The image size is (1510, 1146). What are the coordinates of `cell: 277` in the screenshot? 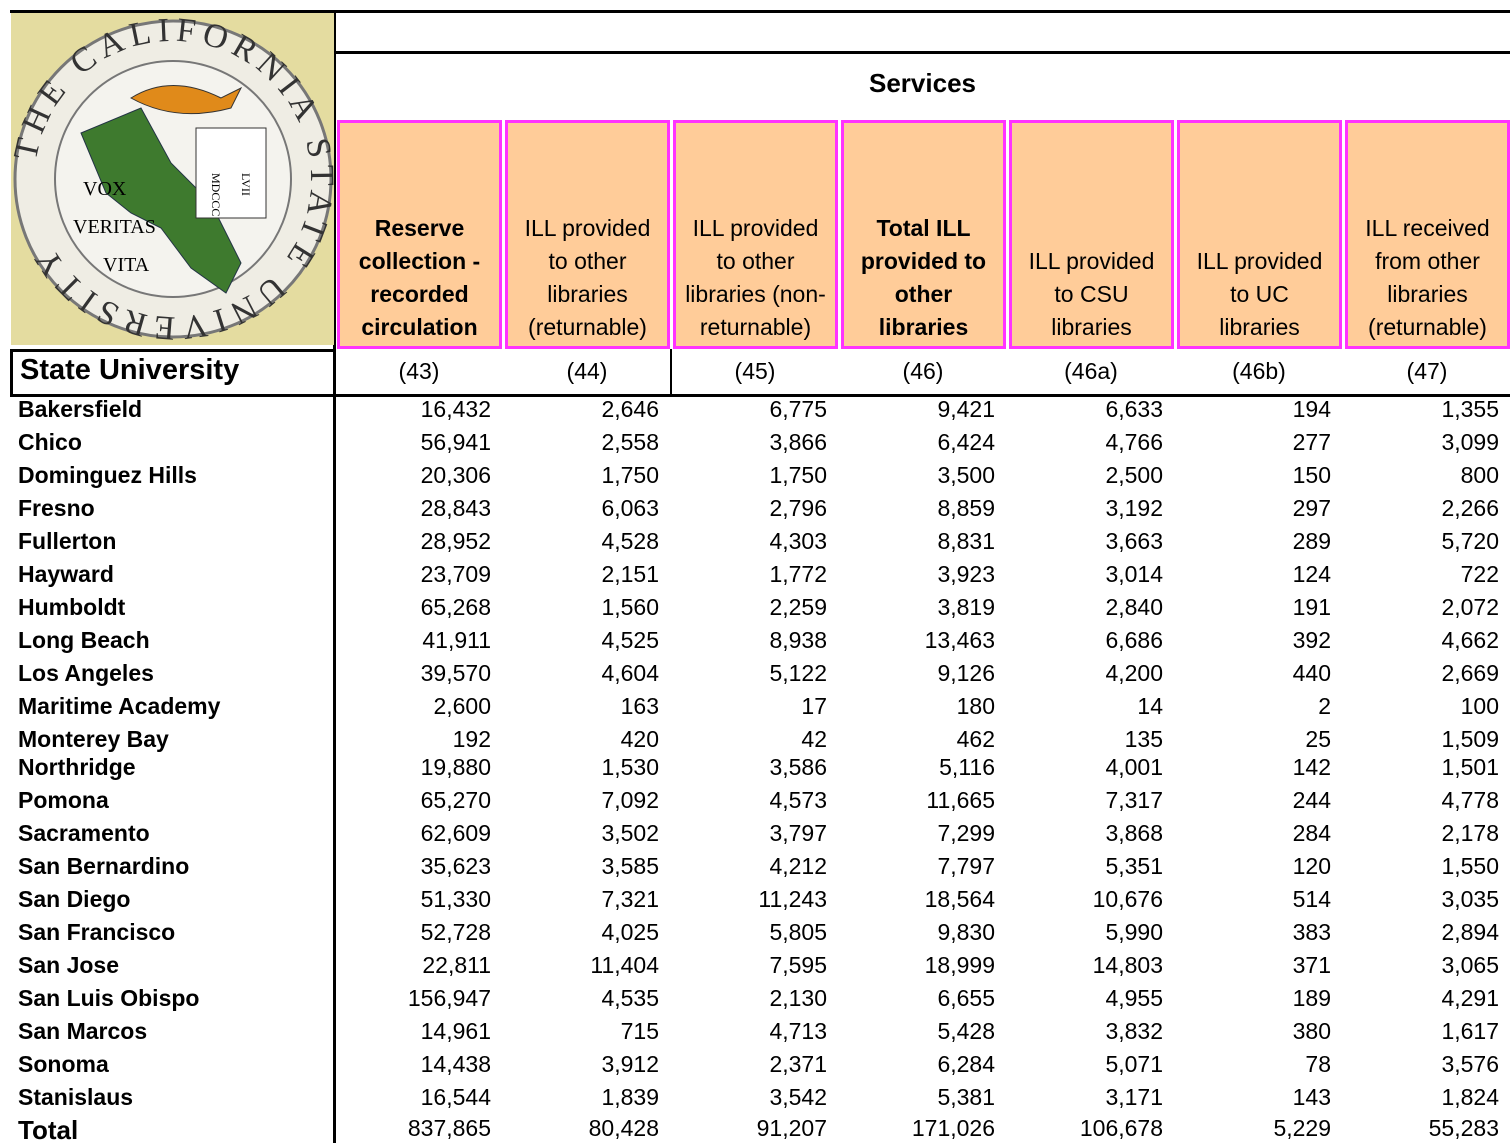 It's located at (1311, 442).